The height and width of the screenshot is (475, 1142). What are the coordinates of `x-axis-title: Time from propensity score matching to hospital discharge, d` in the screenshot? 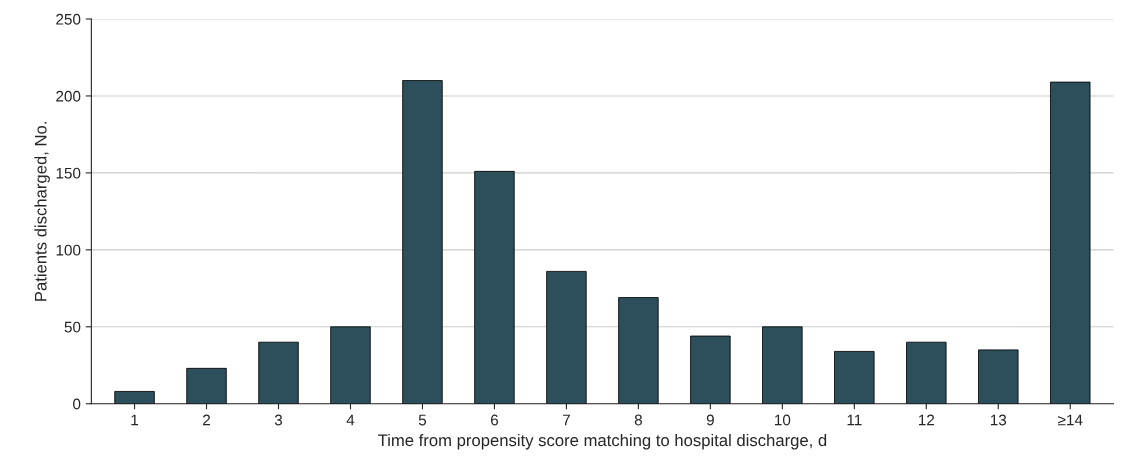 It's located at (602, 441).